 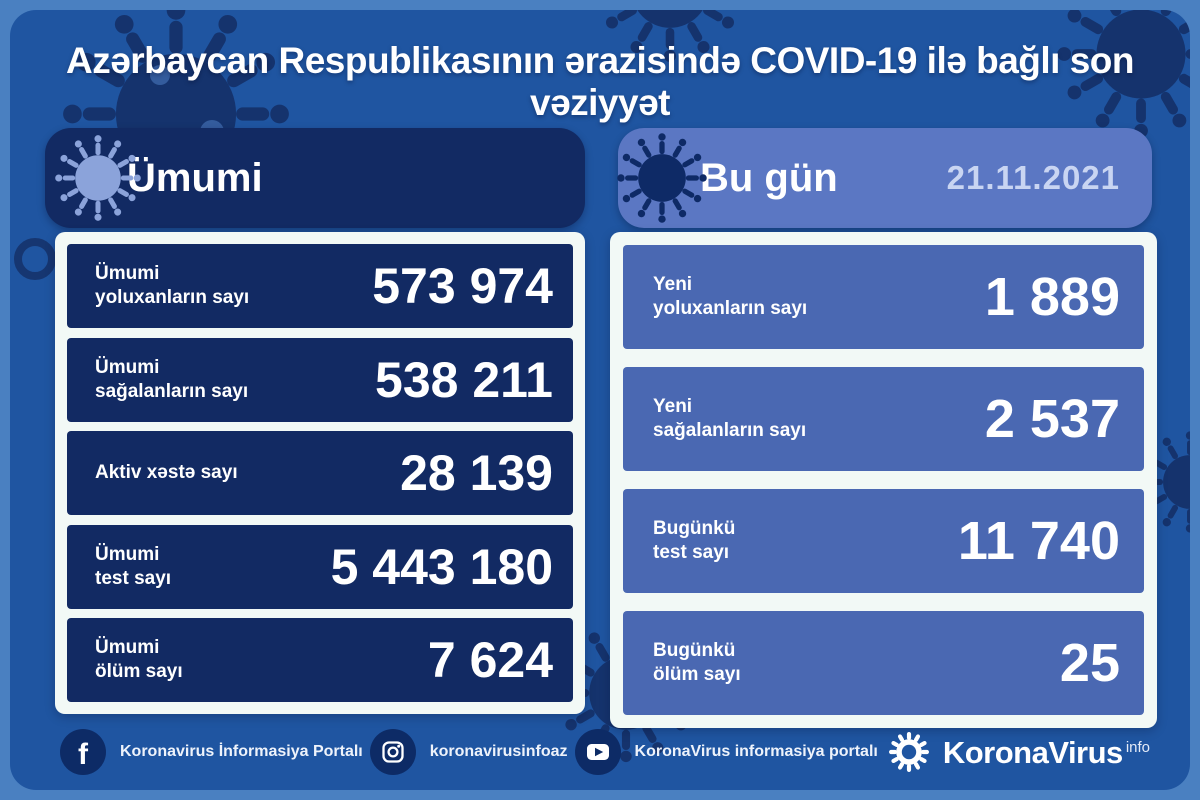 What do you see at coordinates (320, 286) in the screenshot?
I see `stat-row-total-infected: Ümumi yoluxanların sayı 573 974` at bounding box center [320, 286].